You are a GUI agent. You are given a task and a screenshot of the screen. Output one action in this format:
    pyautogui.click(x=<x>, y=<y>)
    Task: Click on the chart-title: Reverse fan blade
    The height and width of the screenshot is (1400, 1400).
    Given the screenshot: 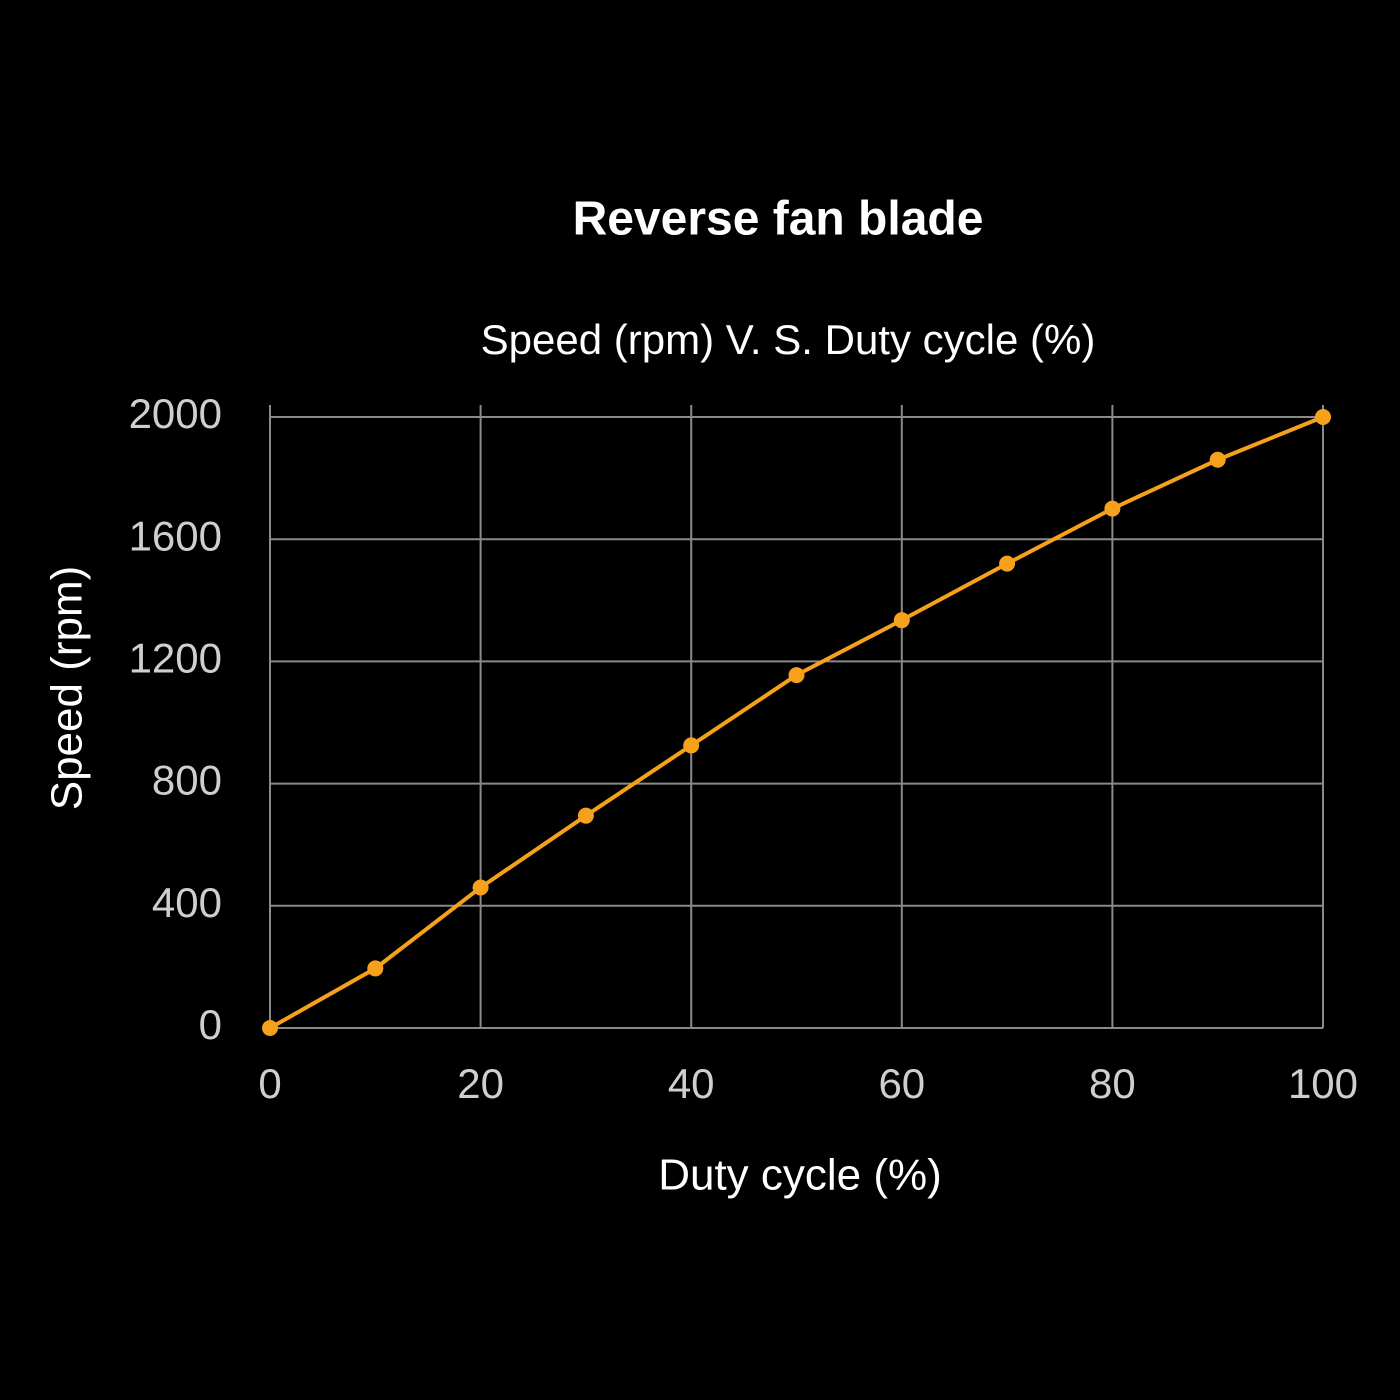 What is the action you would take?
    pyautogui.click(x=778, y=219)
    